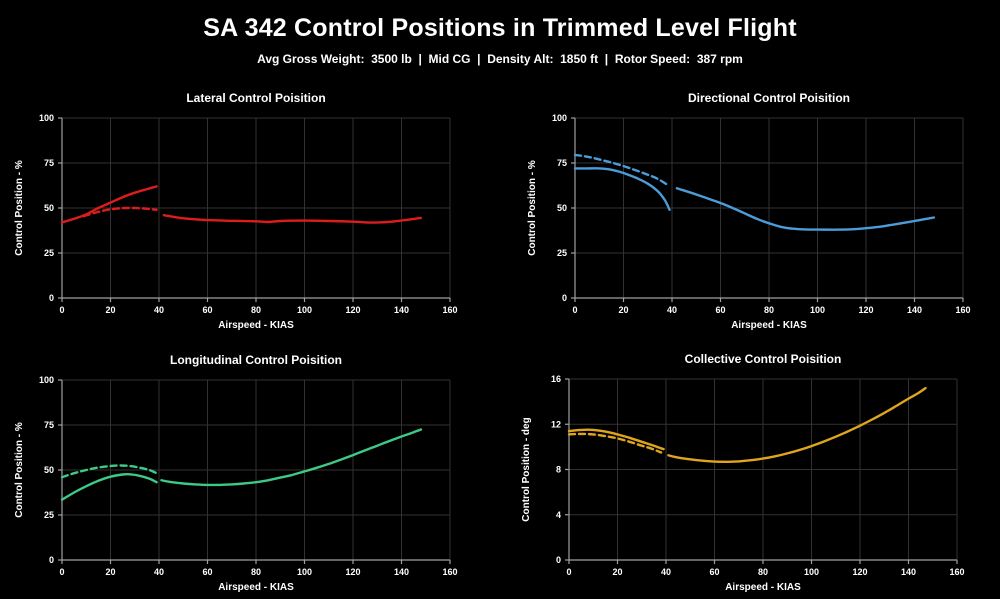 This screenshot has height=599, width=1000. I want to click on series-collective-low-speed-solid, so click(616, 439).